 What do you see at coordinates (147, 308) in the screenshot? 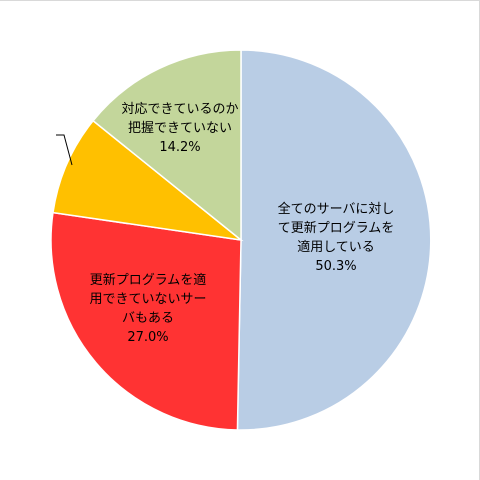
I see `slice-label-2: 更新プログラムを適用できていないサーバもある 27.0%` at bounding box center [147, 308].